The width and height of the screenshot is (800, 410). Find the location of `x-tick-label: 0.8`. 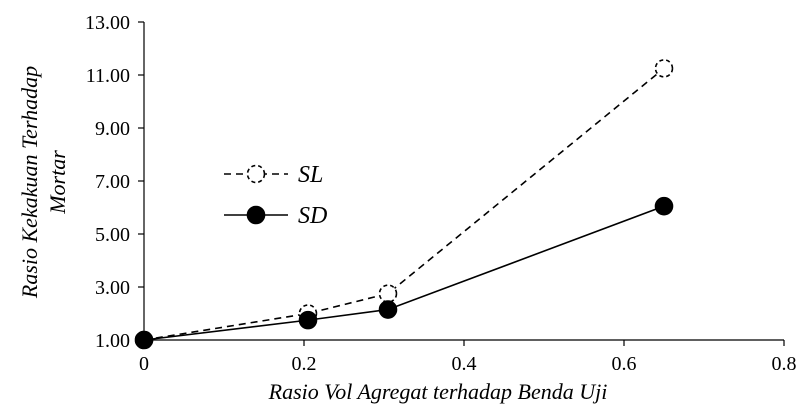

x-tick-label: 0.8 is located at coordinates (784, 364).